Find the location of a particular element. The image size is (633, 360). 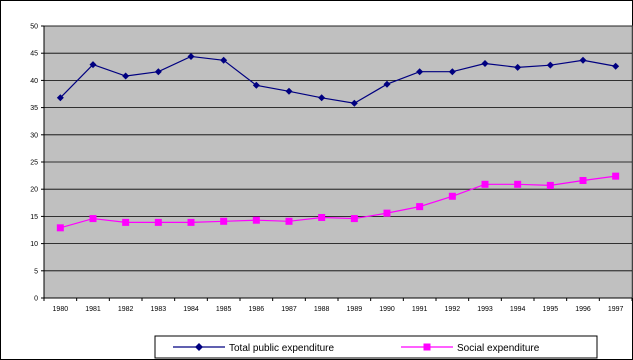

x-tick-label: 1988 is located at coordinates (322, 309).